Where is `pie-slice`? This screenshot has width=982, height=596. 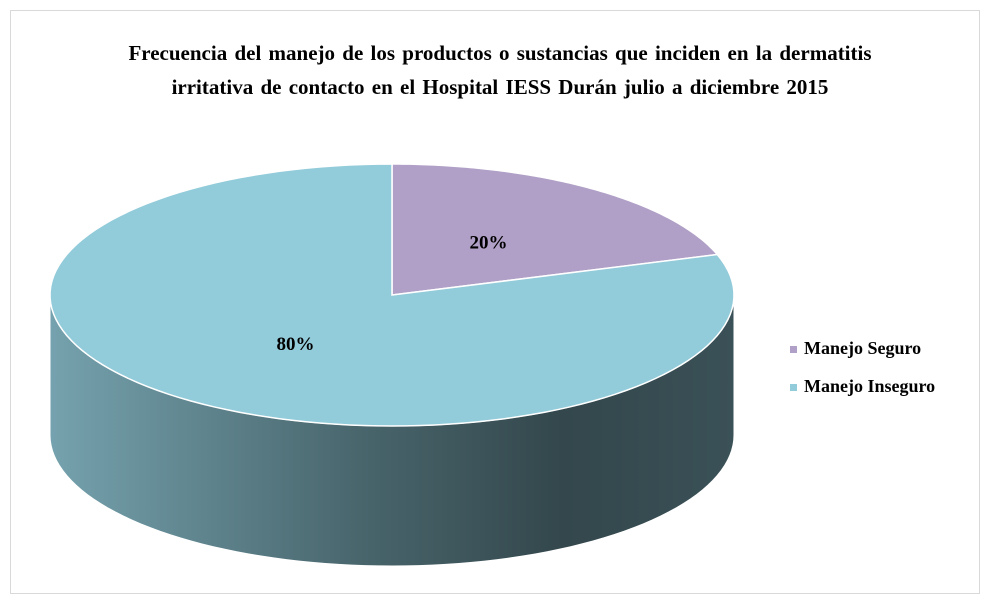 pie-slice is located at coordinates (555, 229).